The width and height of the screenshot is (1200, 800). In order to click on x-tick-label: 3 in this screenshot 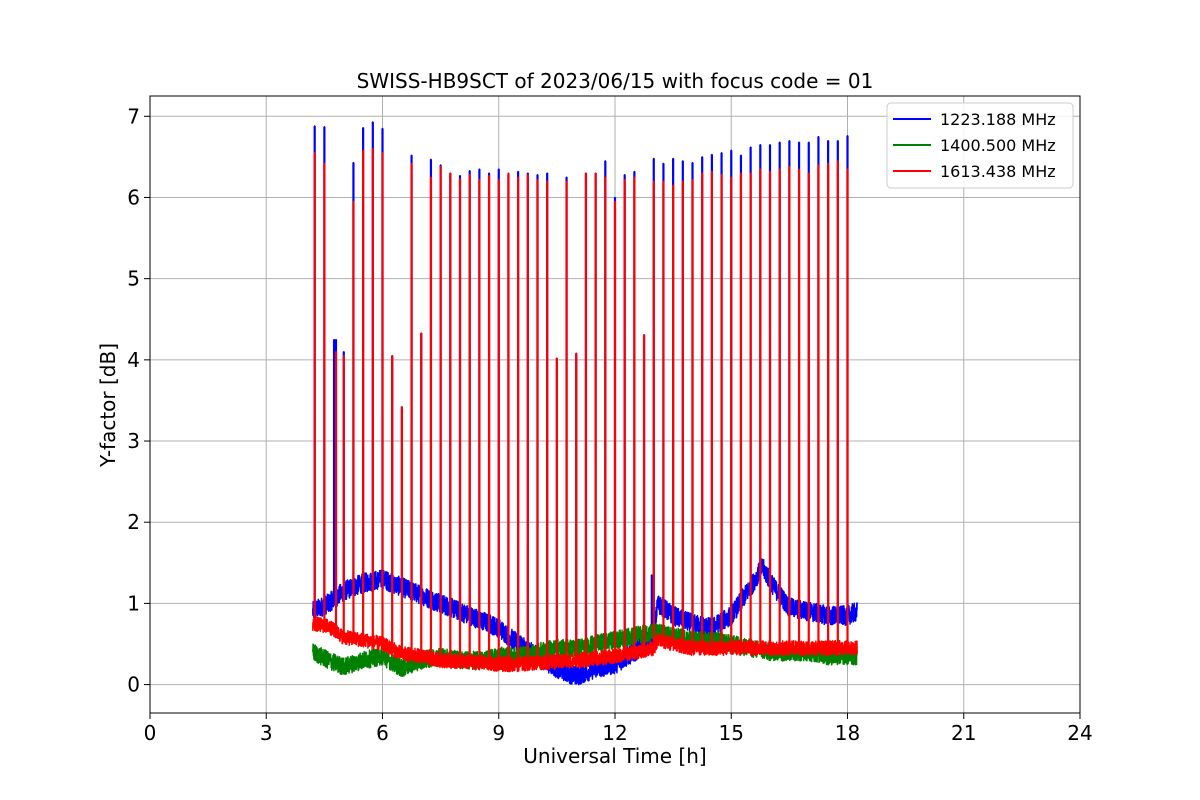, I will do `click(266, 733)`.